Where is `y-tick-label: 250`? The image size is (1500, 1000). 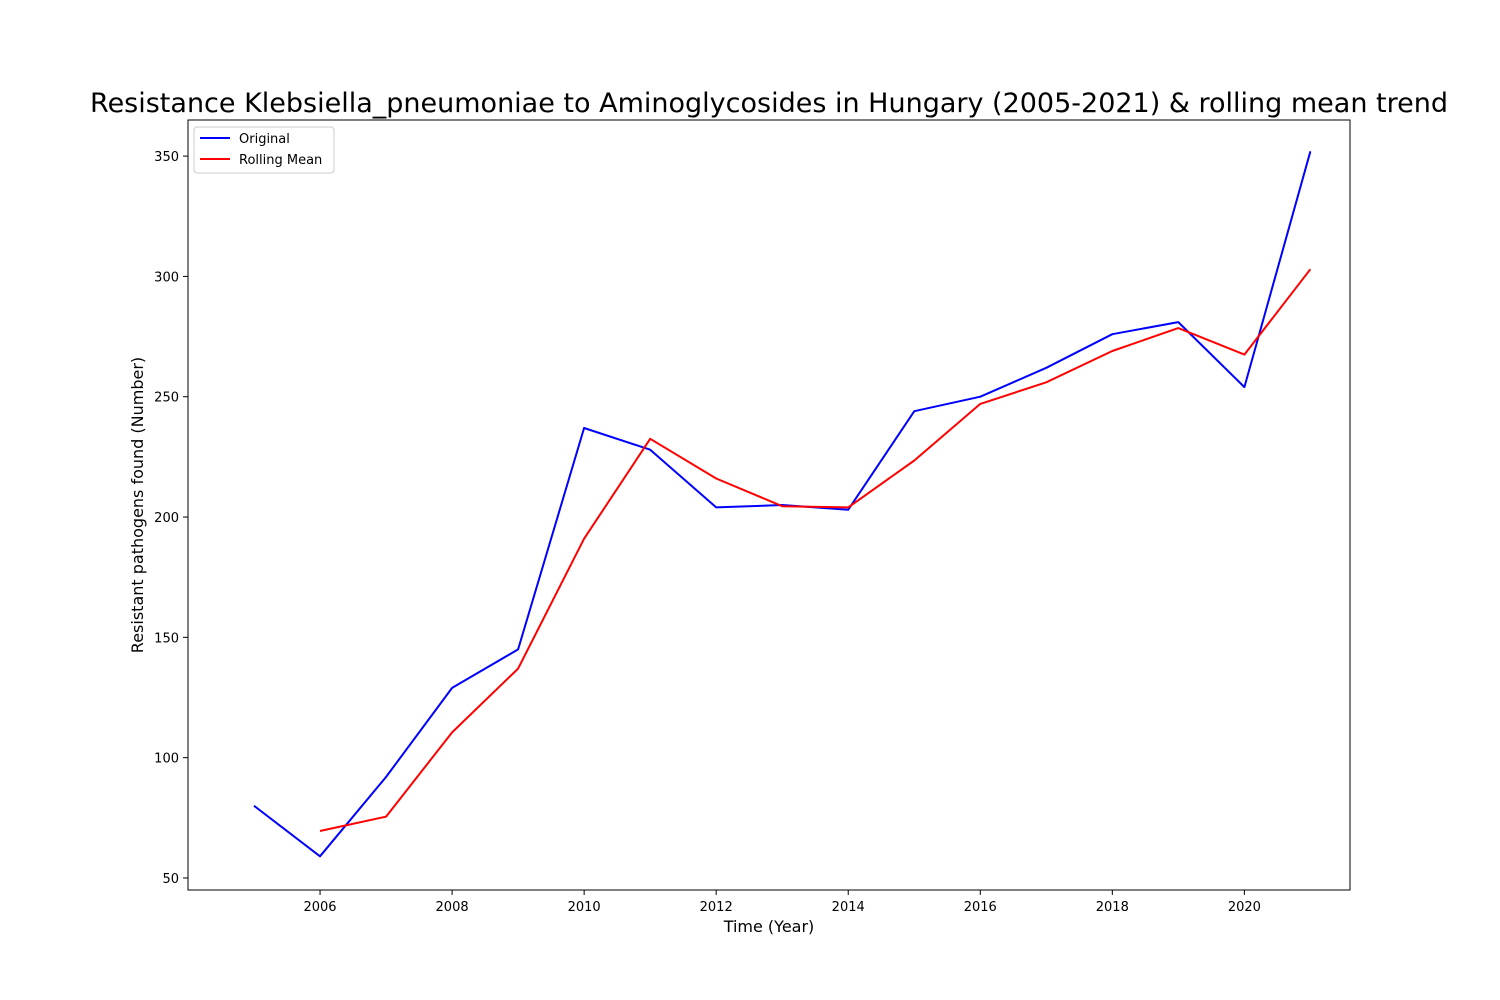 y-tick-label: 250 is located at coordinates (166, 398).